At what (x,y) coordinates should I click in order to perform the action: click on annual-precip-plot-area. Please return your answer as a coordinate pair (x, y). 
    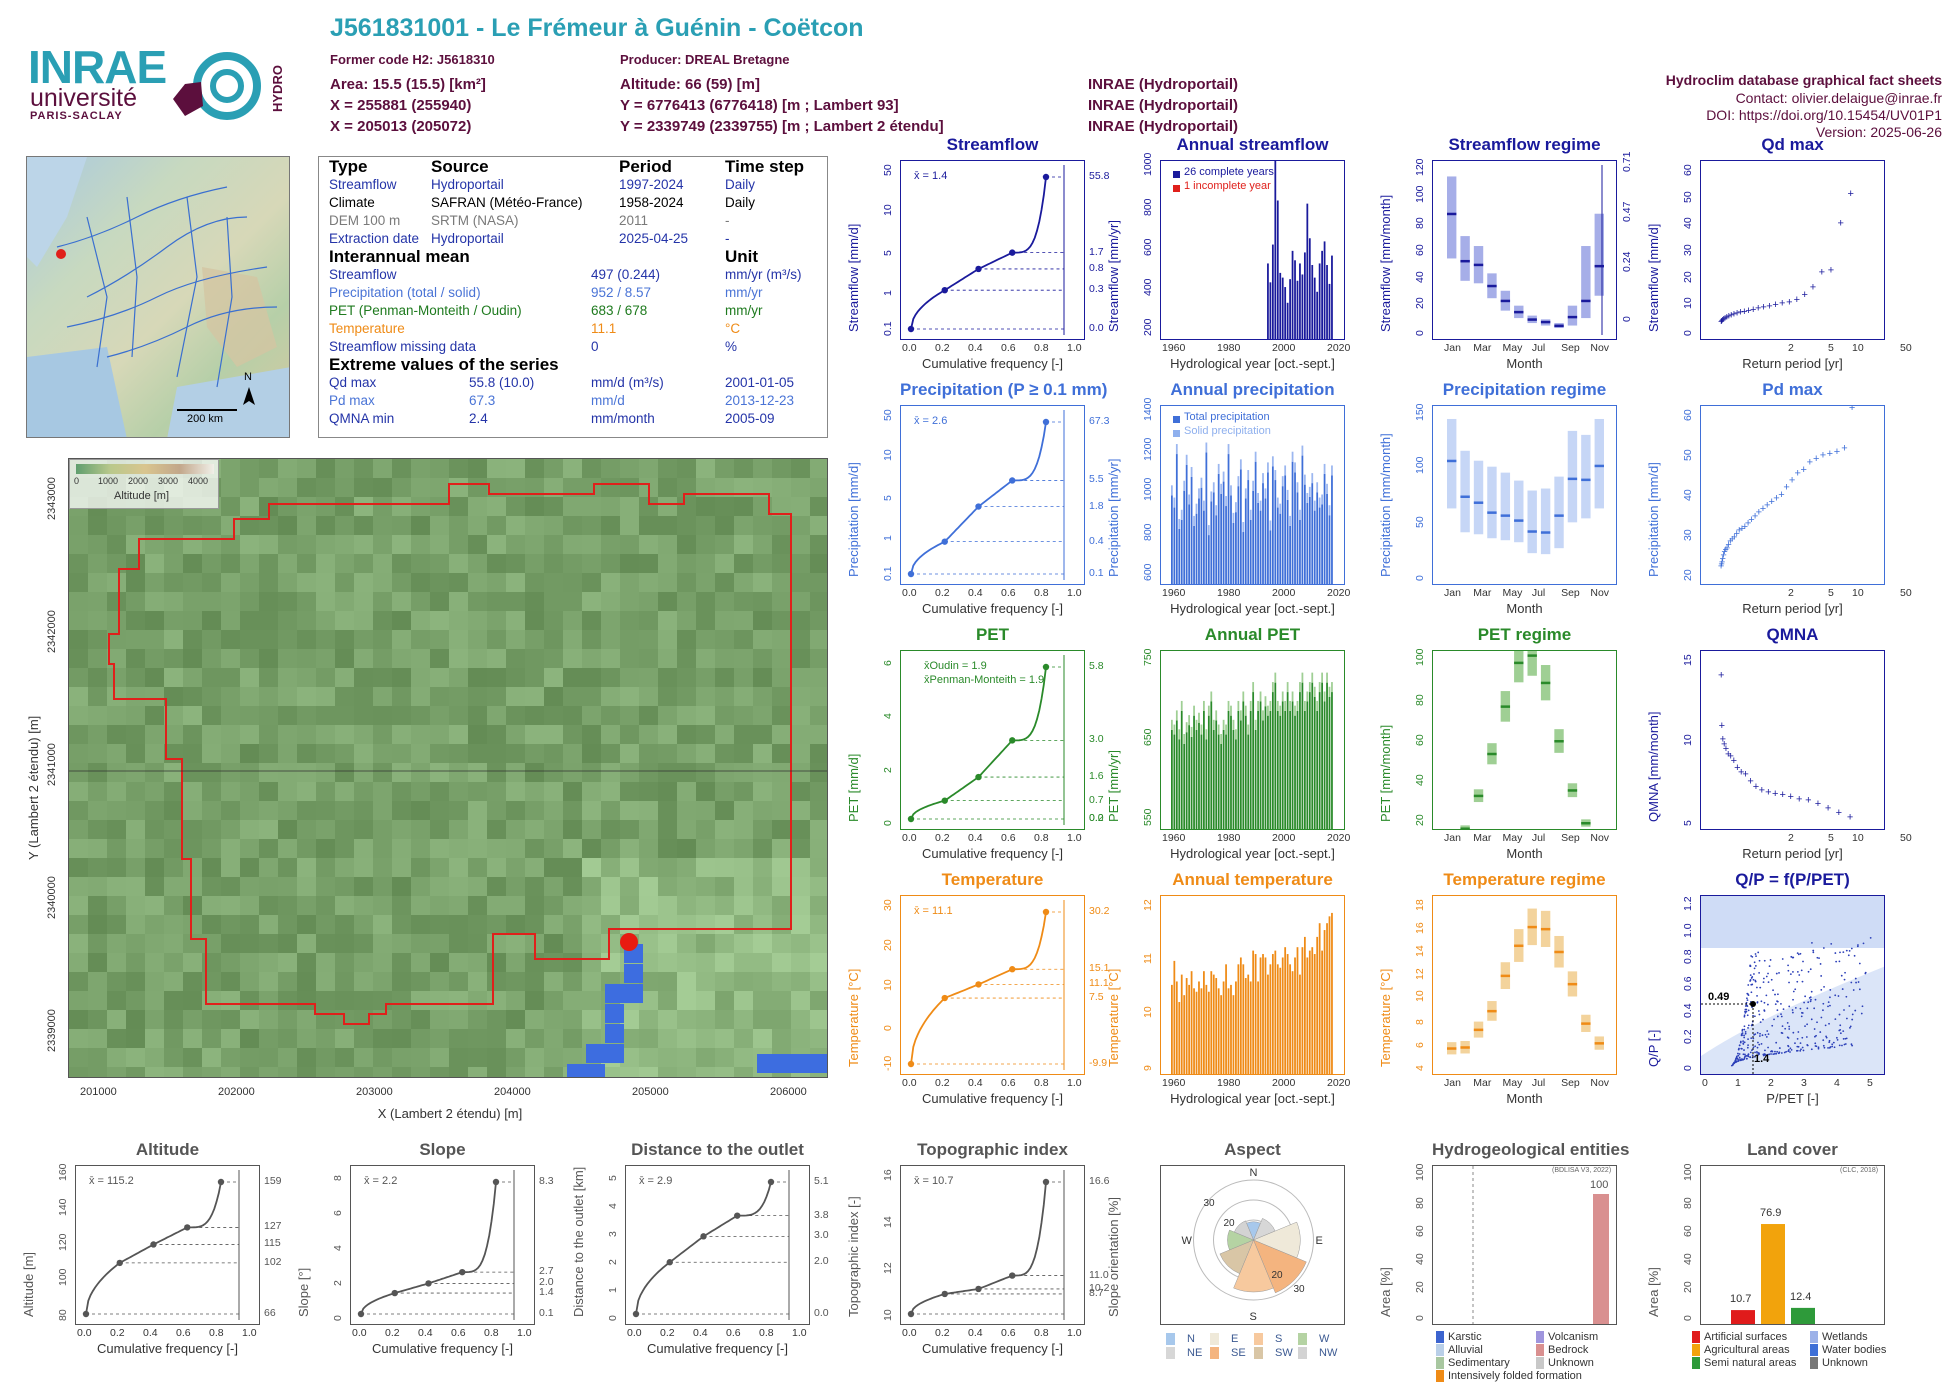
    Looking at the image, I should click on (1252, 495).